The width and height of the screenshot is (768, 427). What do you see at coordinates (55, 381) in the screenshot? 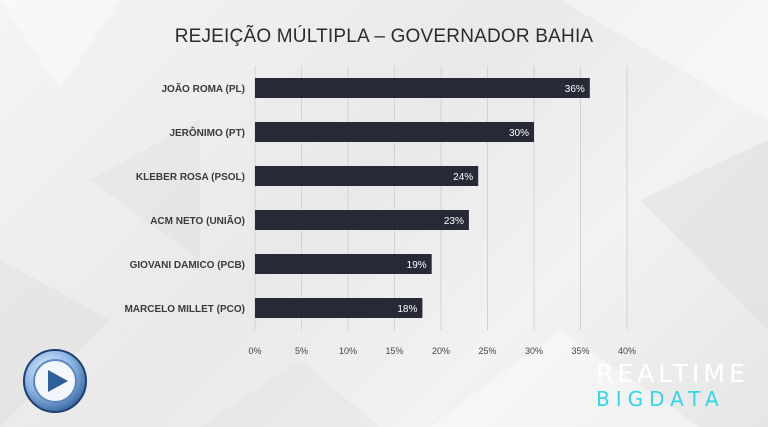
I see `record-tv-logo-icon` at bounding box center [55, 381].